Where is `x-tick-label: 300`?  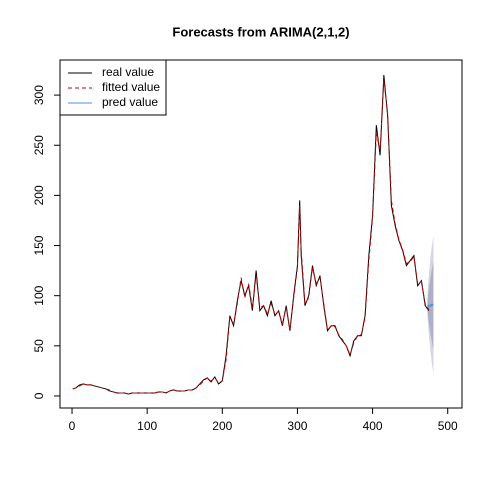
x-tick-label: 300 is located at coordinates (297, 426).